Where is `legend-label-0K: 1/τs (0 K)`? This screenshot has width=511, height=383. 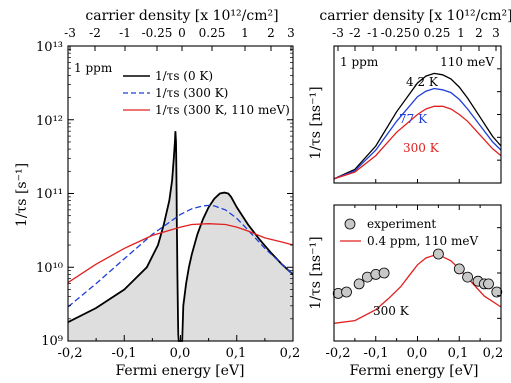
legend-label-0K: 1/τs (0 K) is located at coordinates (184, 76).